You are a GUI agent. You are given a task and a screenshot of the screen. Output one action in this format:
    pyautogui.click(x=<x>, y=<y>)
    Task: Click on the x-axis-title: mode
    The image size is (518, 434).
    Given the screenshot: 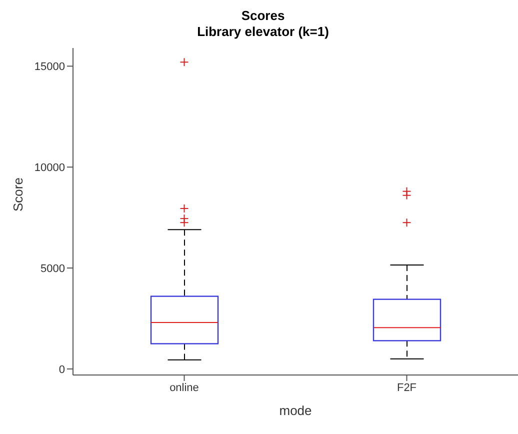 What is the action you would take?
    pyautogui.click(x=295, y=410)
    